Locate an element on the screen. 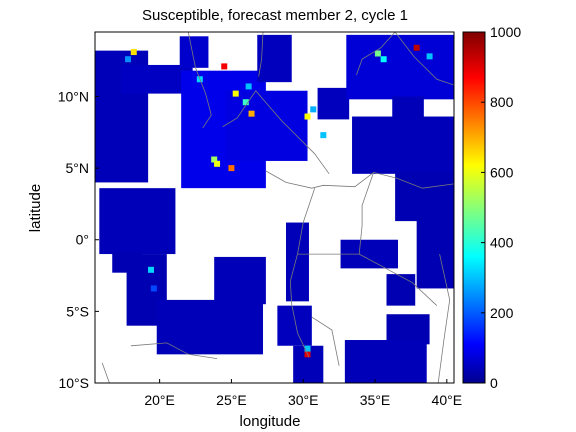 This screenshot has width=576, height=432. y-tick-label: 5°S is located at coordinates (77, 311).